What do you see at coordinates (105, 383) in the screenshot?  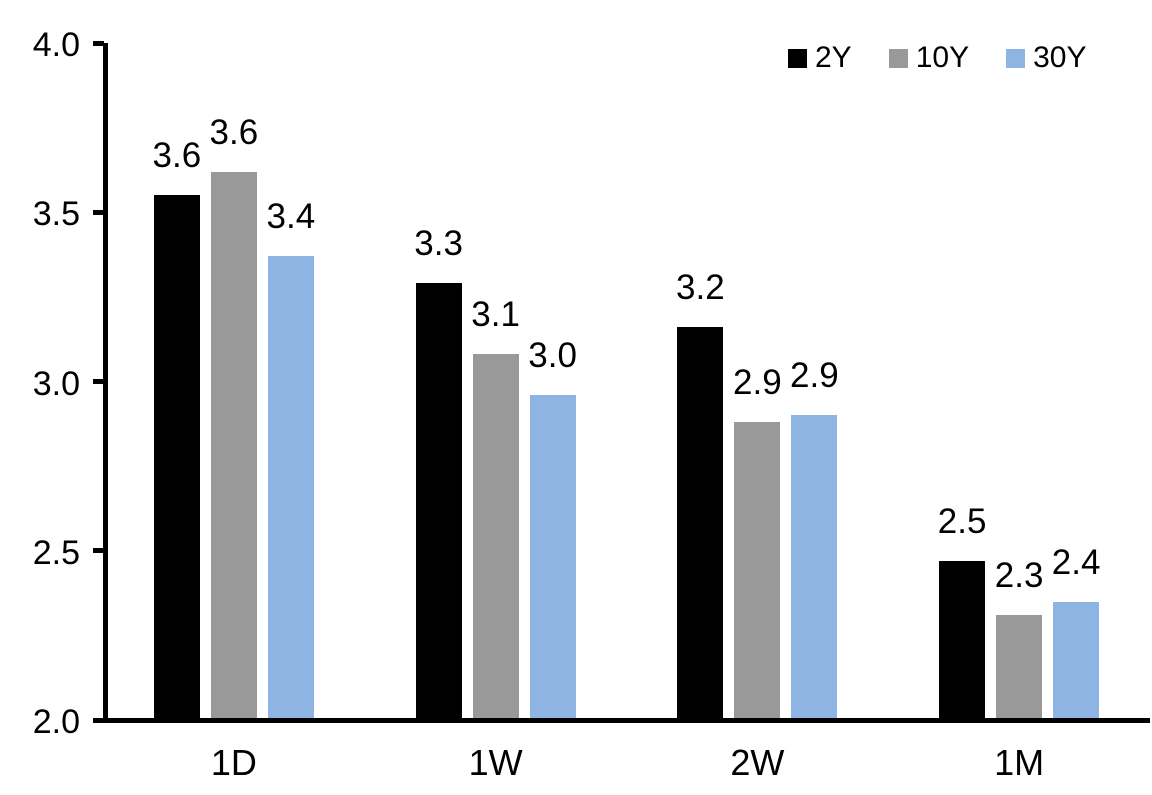 I see `y-axis-line` at bounding box center [105, 383].